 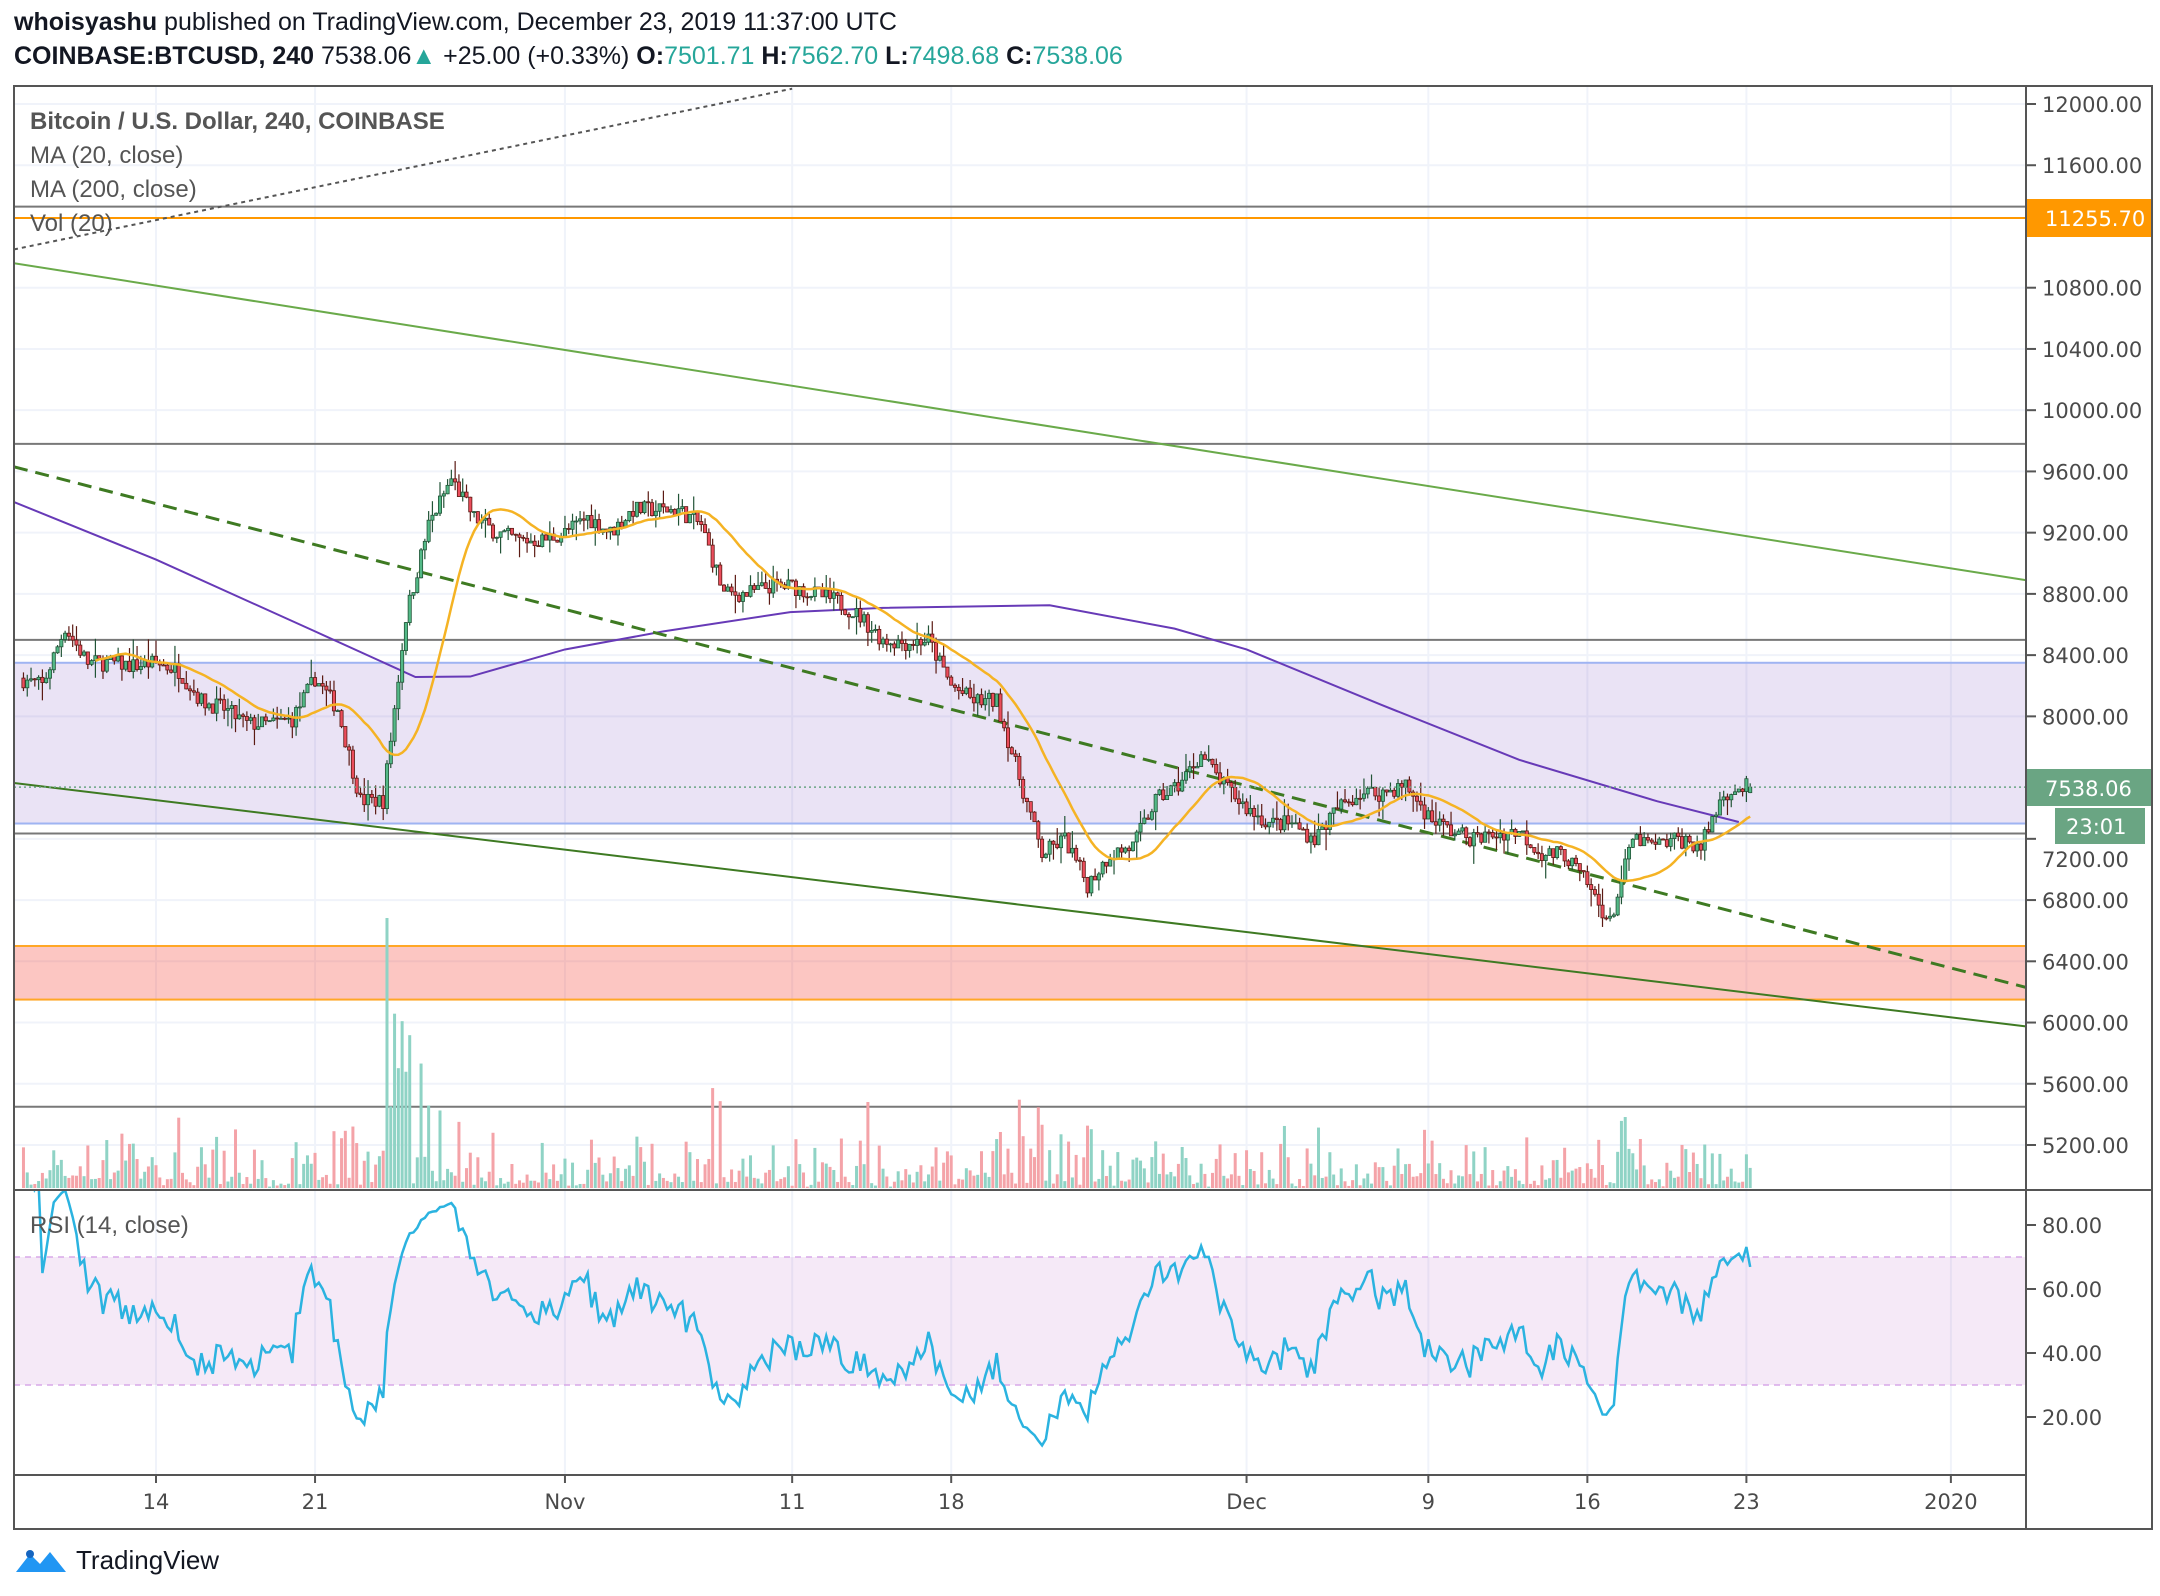 What do you see at coordinates (71, 223) in the screenshot?
I see `legend-volume: Vol (20)` at bounding box center [71, 223].